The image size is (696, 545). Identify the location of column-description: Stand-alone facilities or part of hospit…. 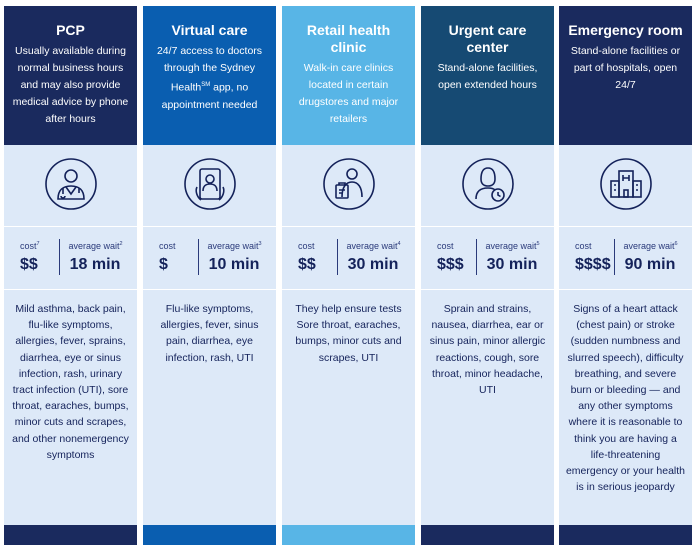
(625, 68).